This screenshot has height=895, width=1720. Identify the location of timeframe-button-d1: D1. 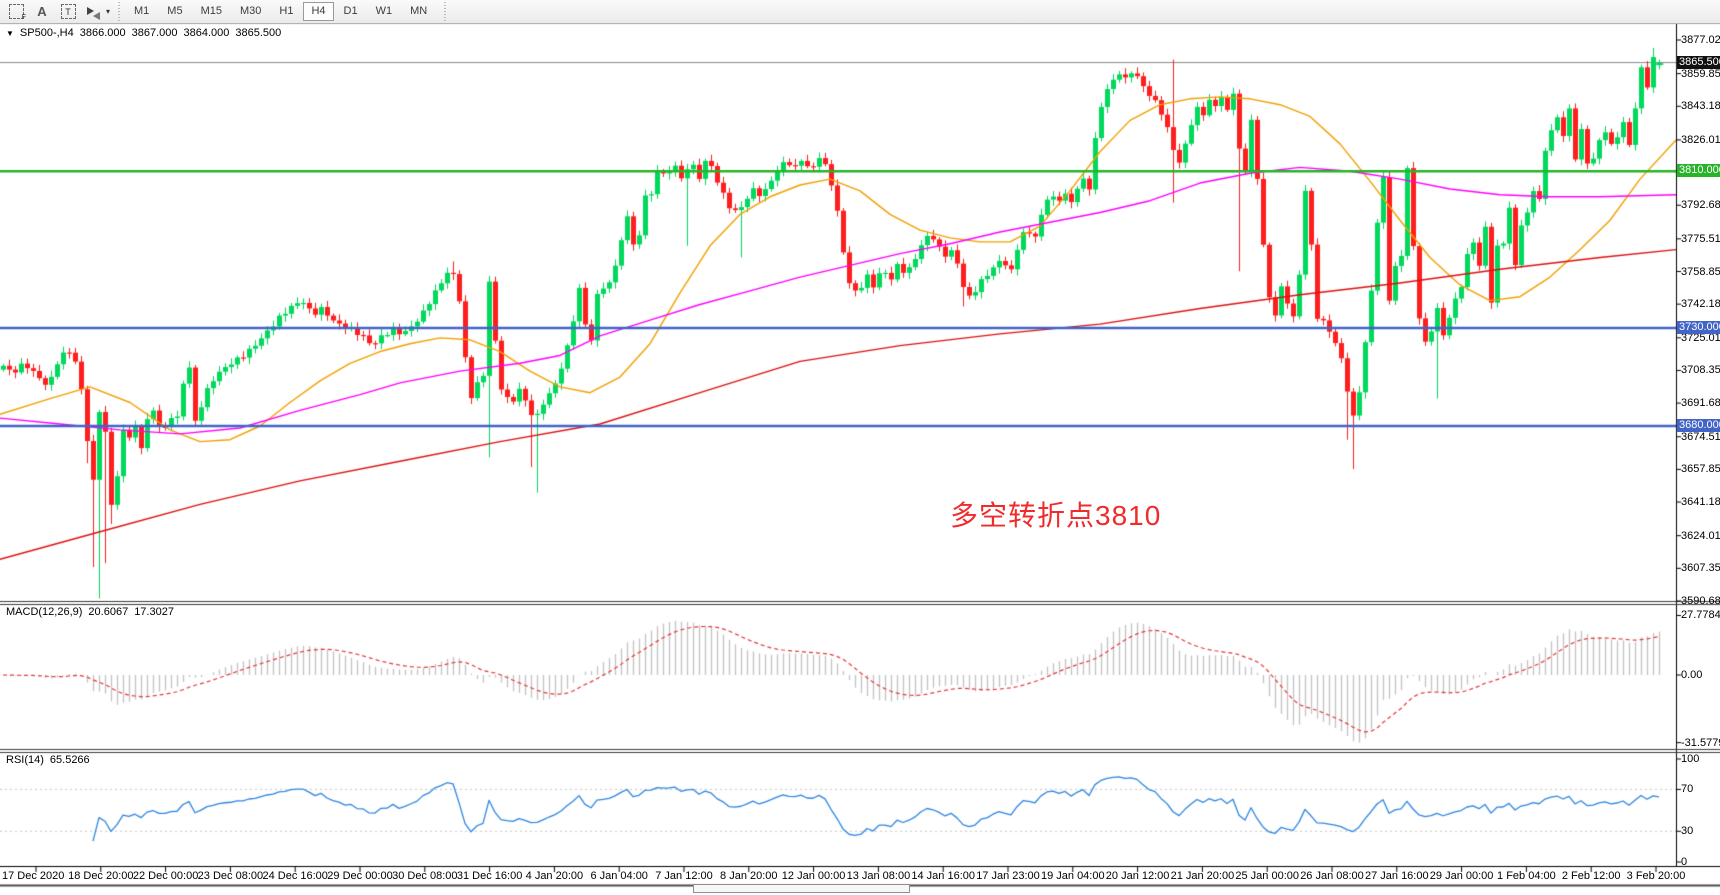
(350, 11).